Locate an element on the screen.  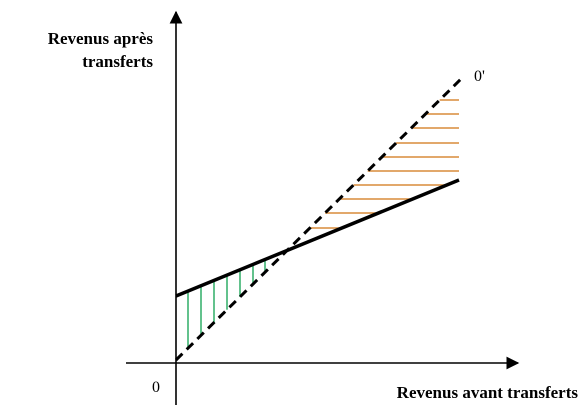
diagonal-end-label: 0' is located at coordinates (479, 76).